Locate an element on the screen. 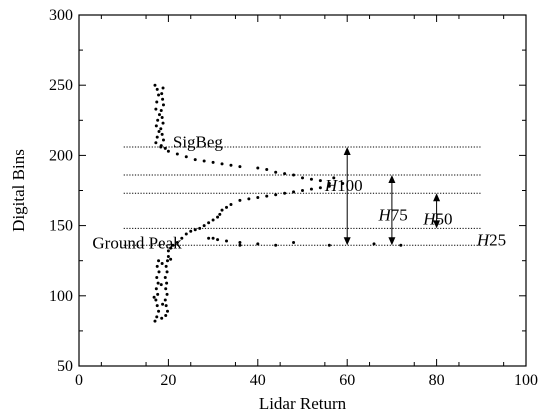 This screenshot has width=558, height=415. x-tick-label: 60 is located at coordinates (347, 380).